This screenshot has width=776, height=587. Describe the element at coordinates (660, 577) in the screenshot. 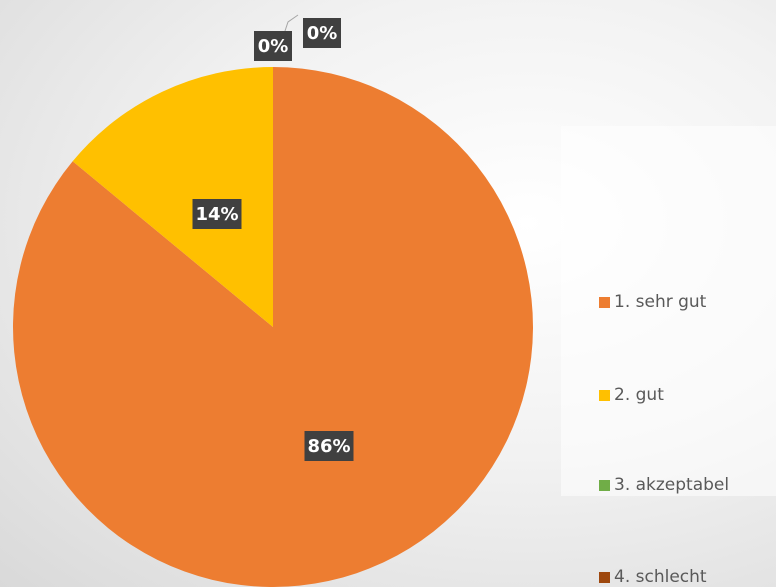

I see `legend-label-schlecht: 4. schlecht` at that location.